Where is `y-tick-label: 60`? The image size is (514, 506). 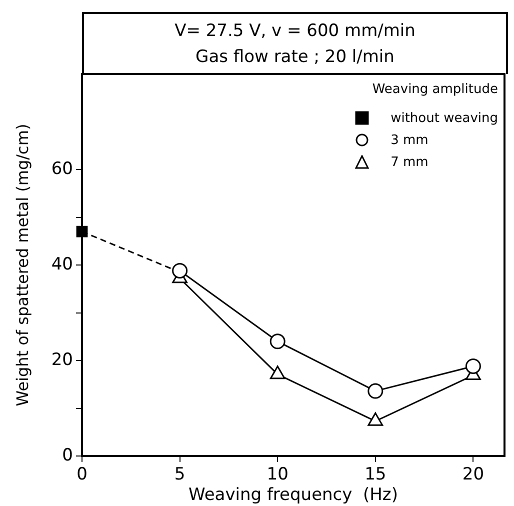
y-tick-label: 60 is located at coordinates (62, 168).